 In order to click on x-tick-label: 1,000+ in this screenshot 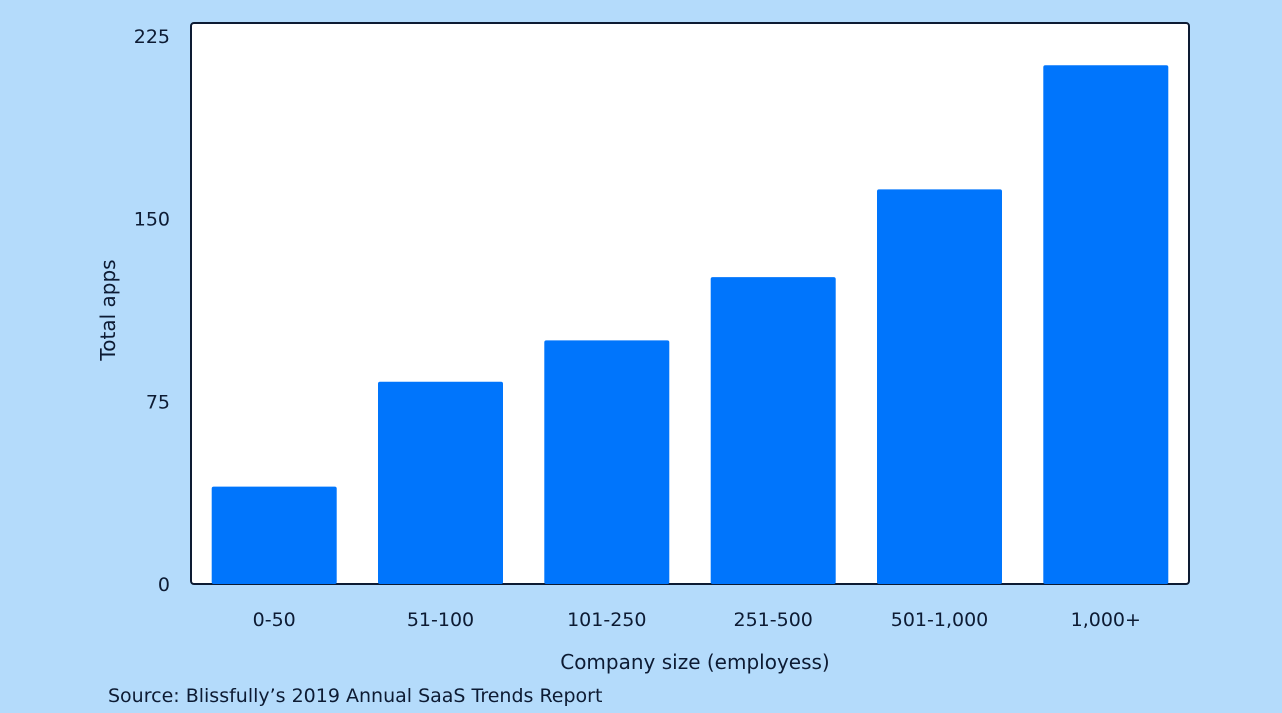, I will do `click(1106, 620)`.